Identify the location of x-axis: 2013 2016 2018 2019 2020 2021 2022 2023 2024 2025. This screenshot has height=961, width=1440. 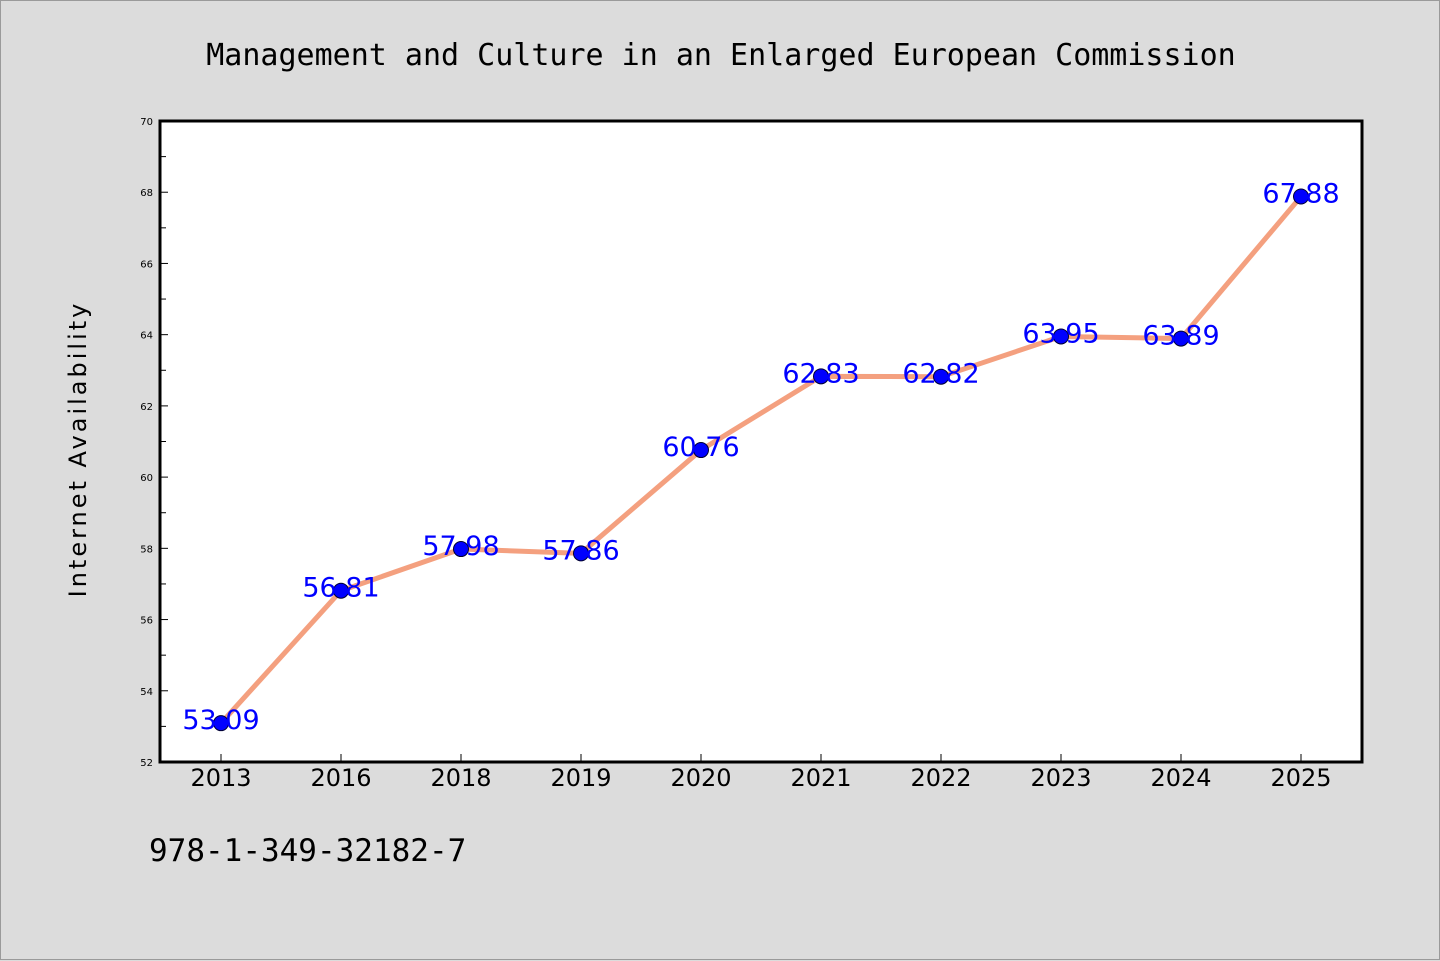
(761, 773).